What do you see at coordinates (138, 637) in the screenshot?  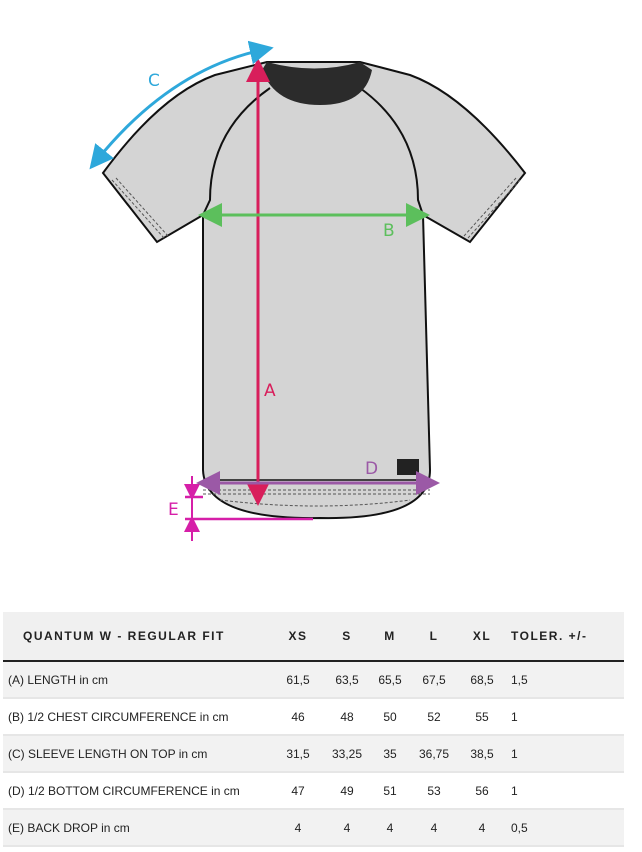 I see `header-model: QUANTUM W - REGULAR FIT` at bounding box center [138, 637].